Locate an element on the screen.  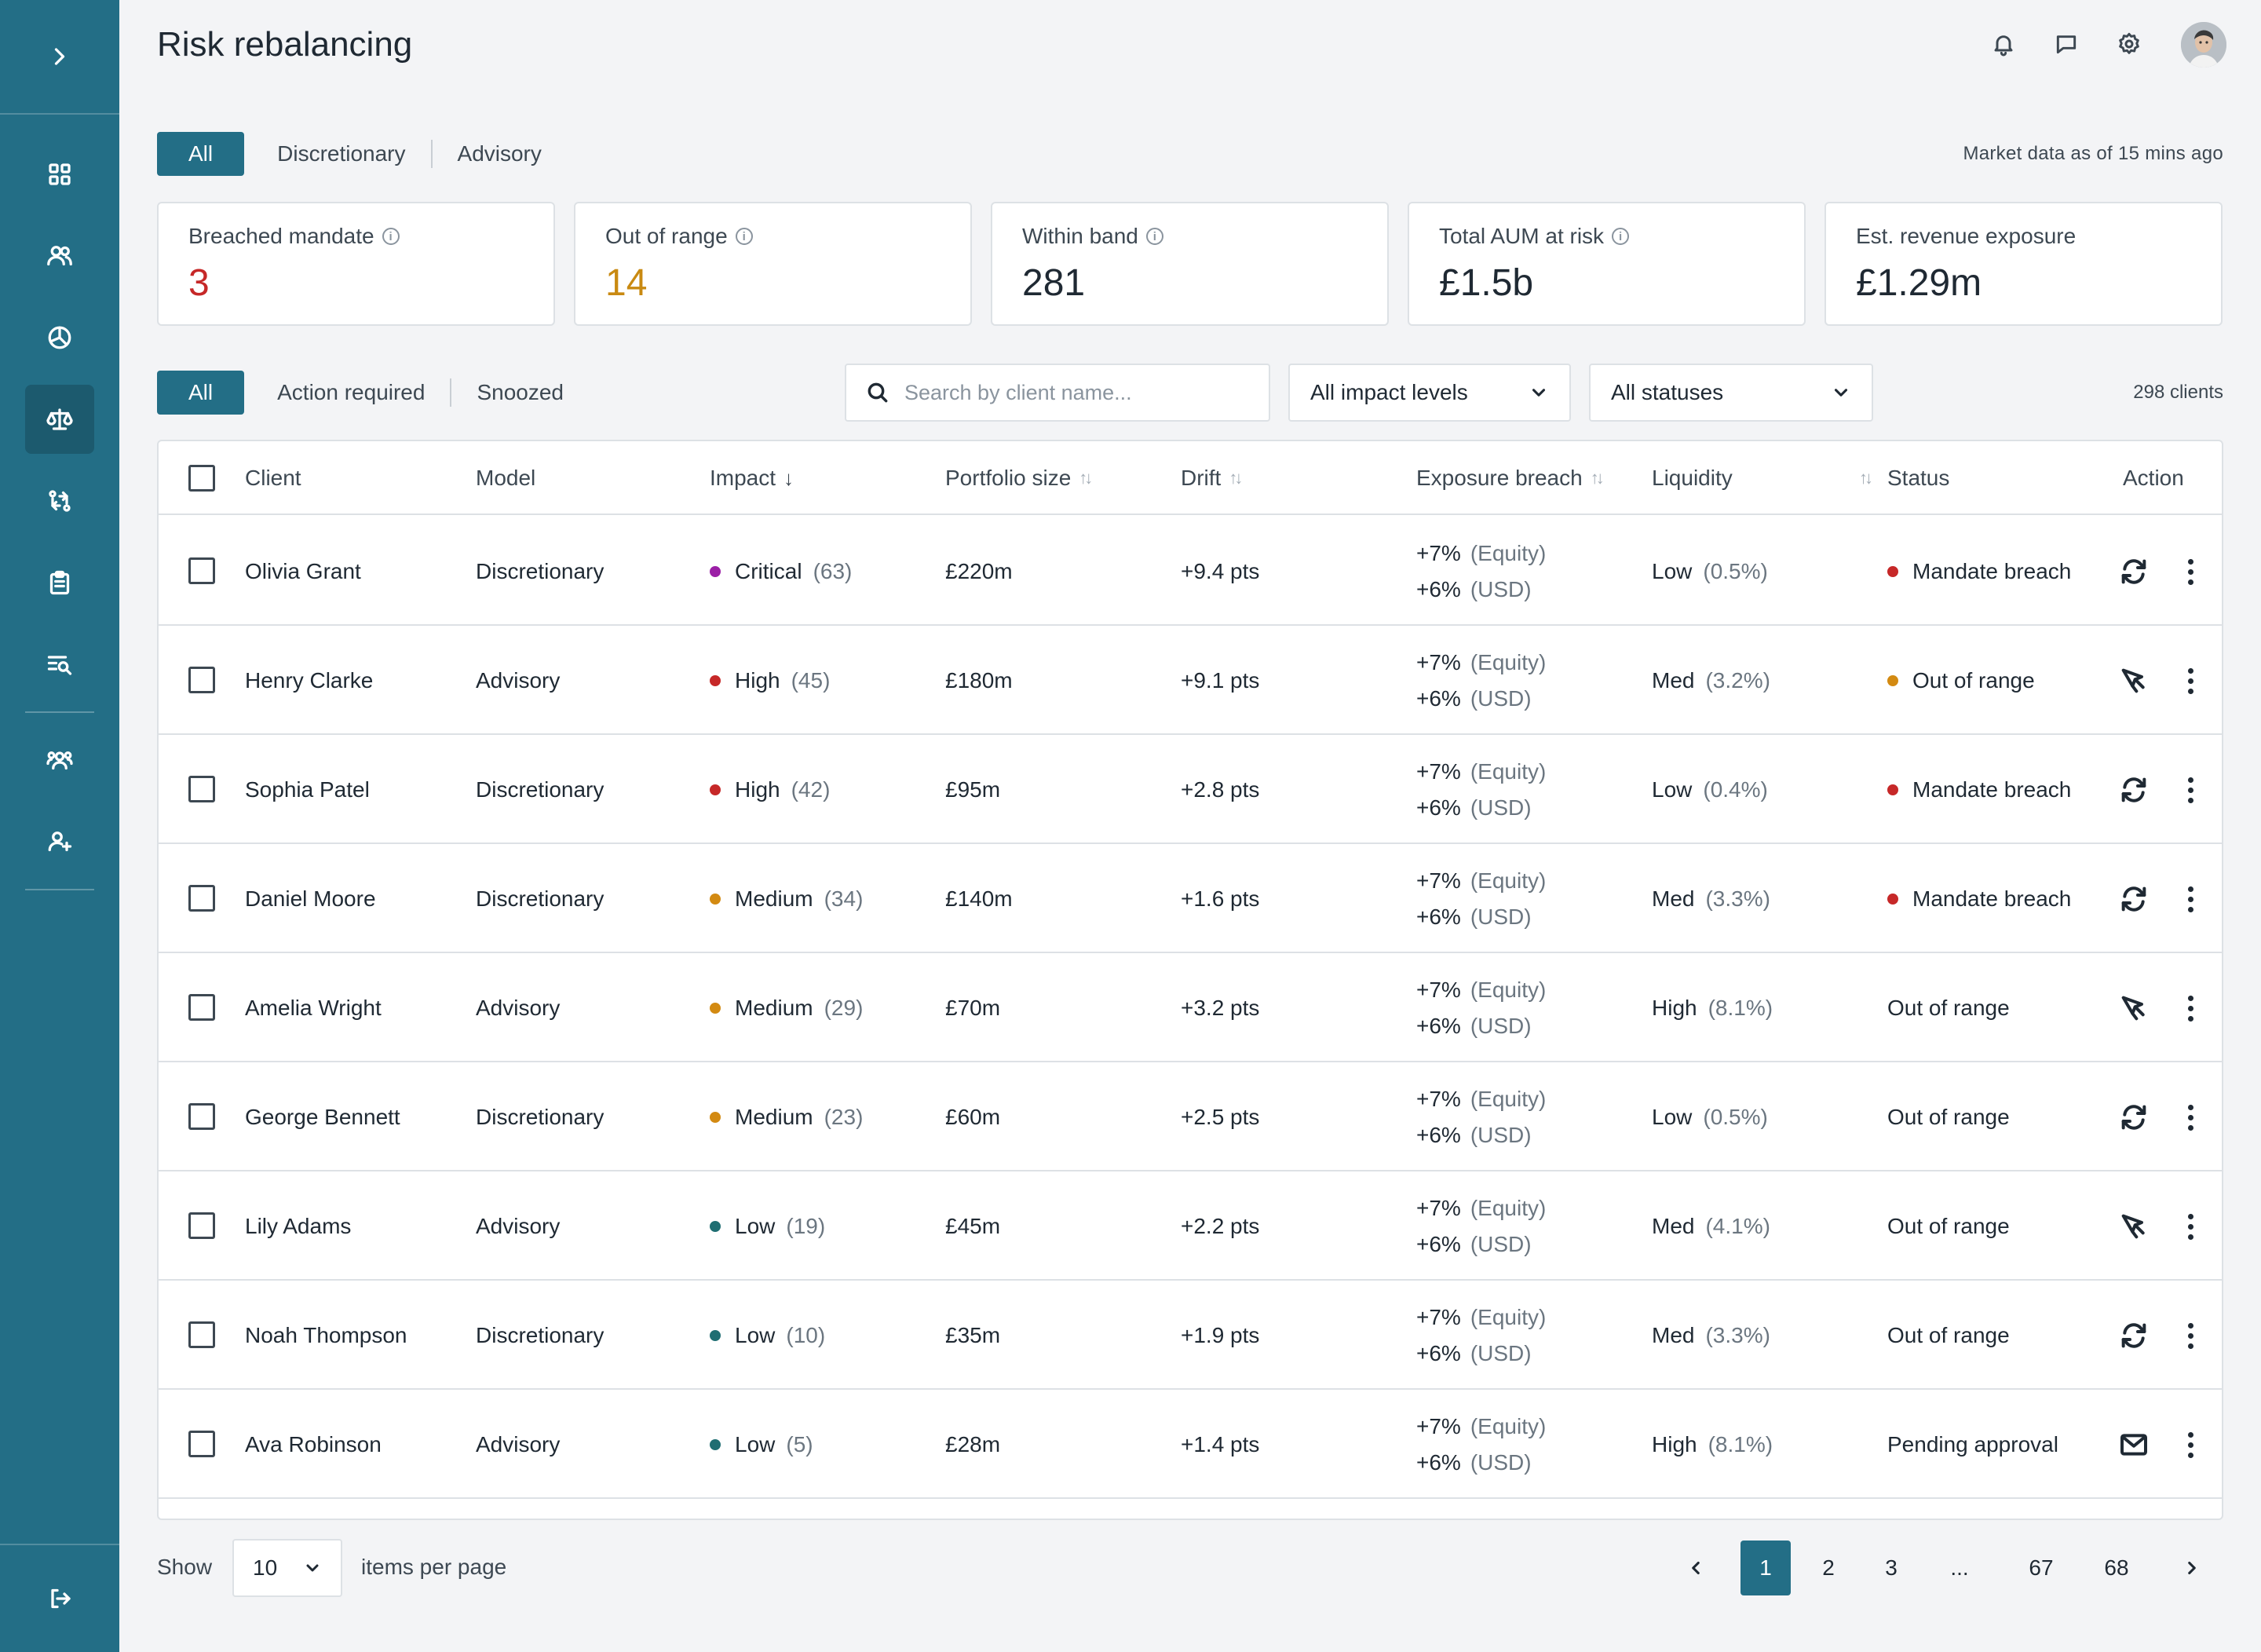
next-page-button is located at coordinates (2192, 1568).